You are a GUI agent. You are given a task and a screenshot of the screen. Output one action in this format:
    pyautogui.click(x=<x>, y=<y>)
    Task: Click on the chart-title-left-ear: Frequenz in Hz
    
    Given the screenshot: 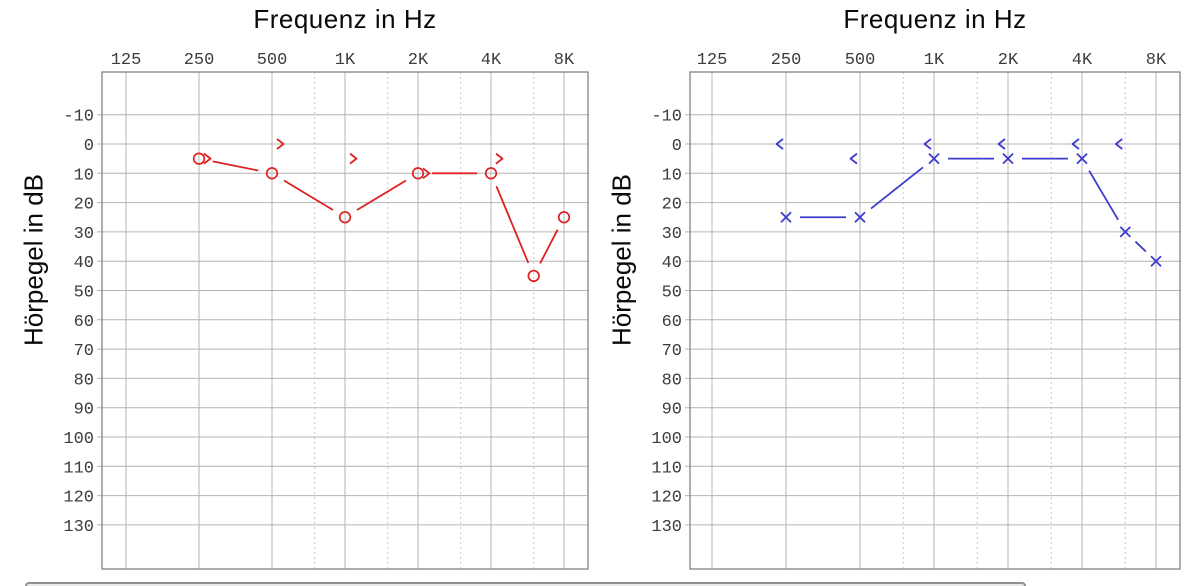 What is the action you would take?
    pyautogui.click(x=935, y=19)
    